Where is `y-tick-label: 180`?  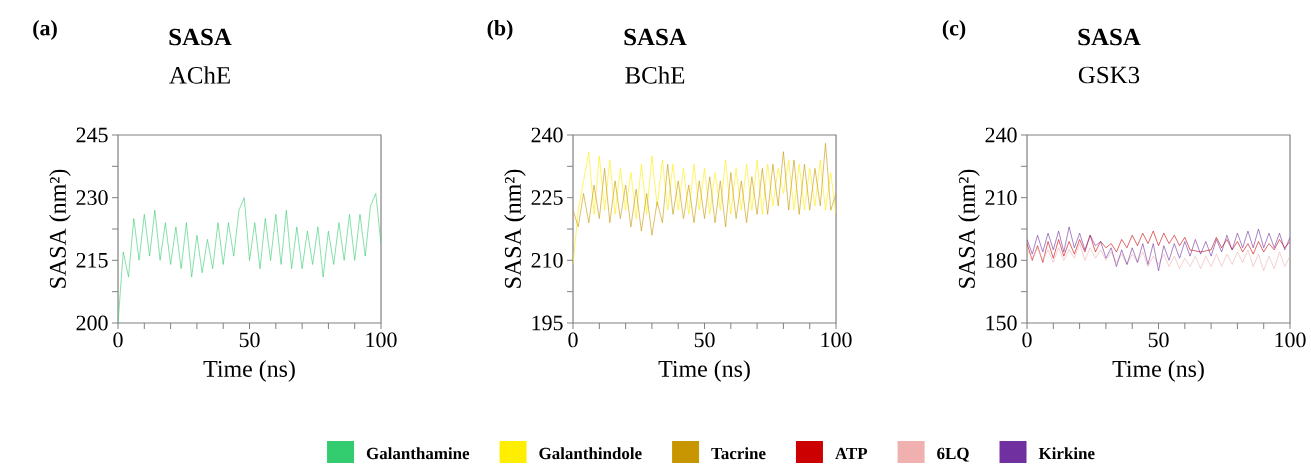
y-tick-label: 180 is located at coordinates (1001, 260).